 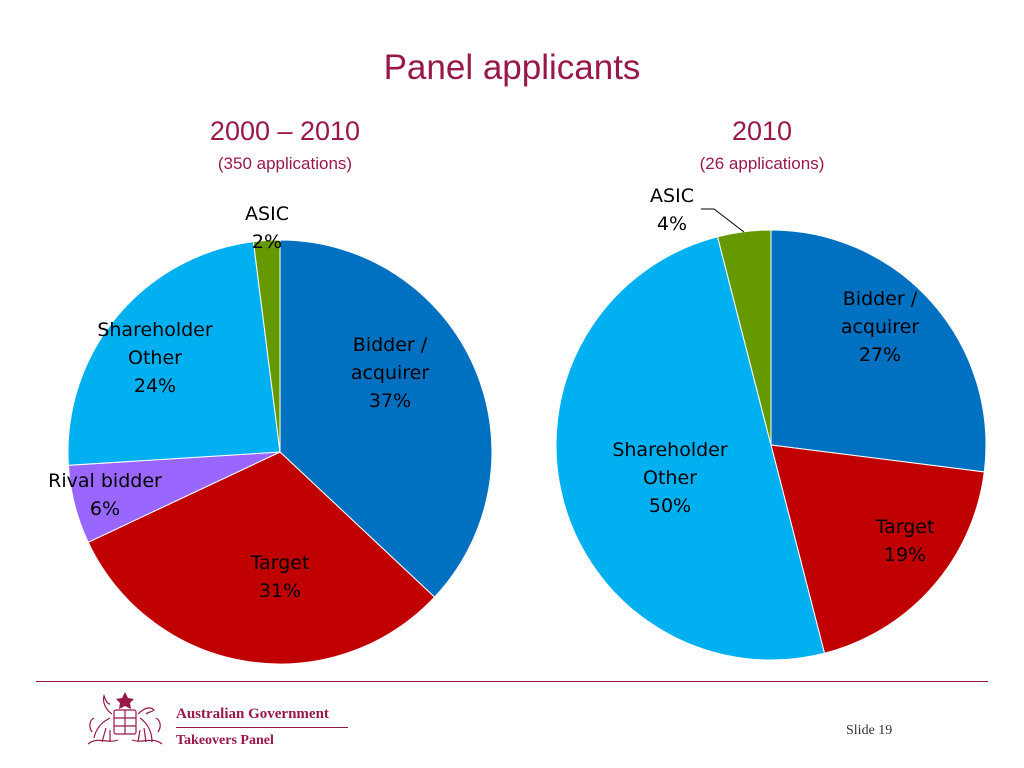 I want to click on slice-label-0-1: Target 31%, so click(x=280, y=577).